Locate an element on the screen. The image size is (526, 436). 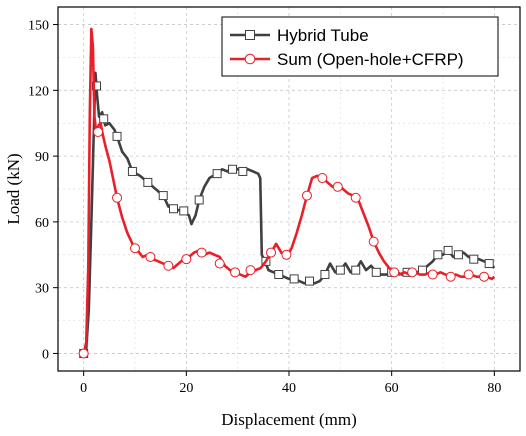
legend-label-sum: Sum (Open-hole+CFRP) is located at coordinates (370, 59).